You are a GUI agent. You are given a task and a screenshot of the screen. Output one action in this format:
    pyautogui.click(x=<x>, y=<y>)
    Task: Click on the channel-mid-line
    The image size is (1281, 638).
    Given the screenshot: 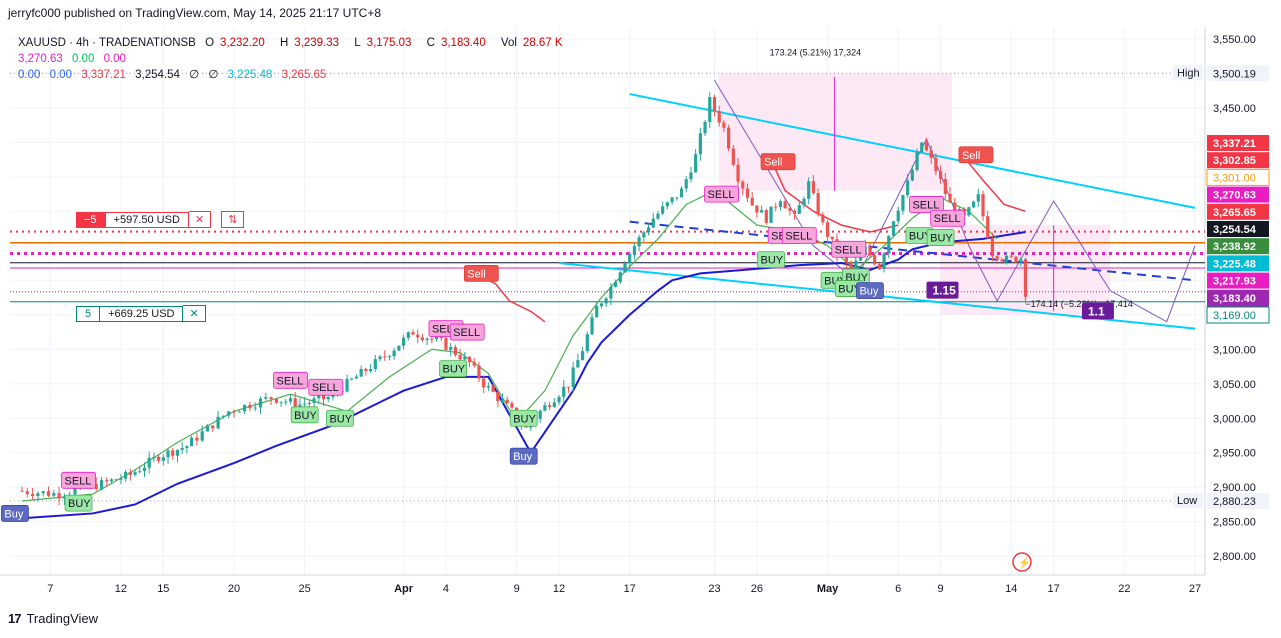 What is the action you would take?
    pyautogui.click(x=912, y=251)
    